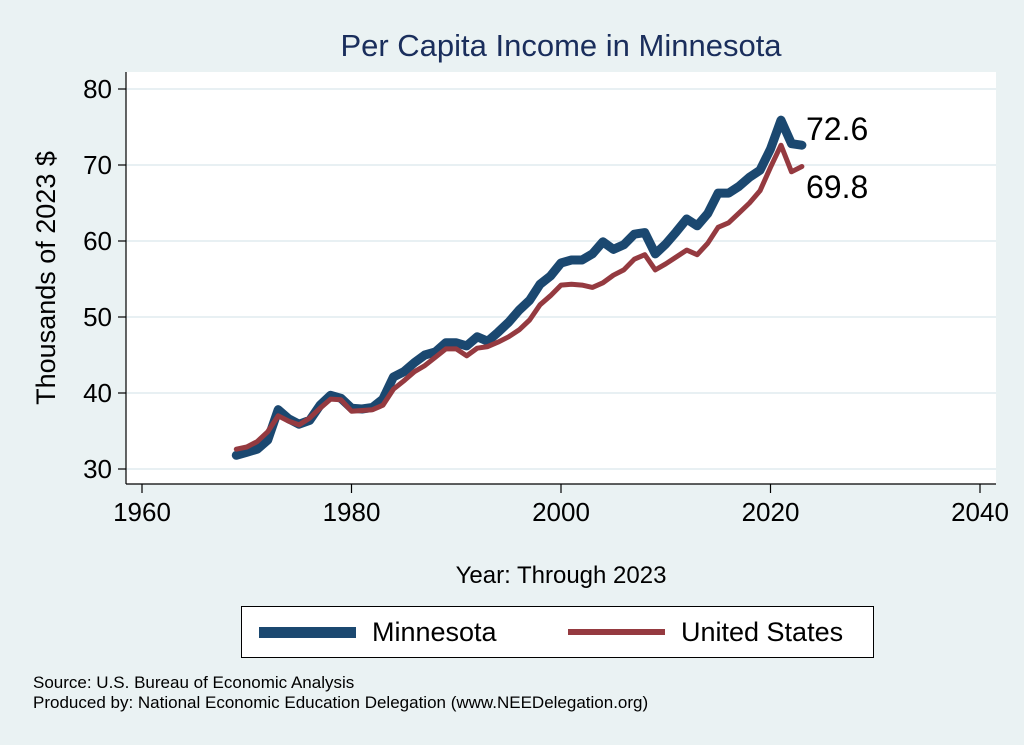  Describe the element at coordinates (352, 512) in the screenshot. I see `x-tick-label: 1980` at that location.